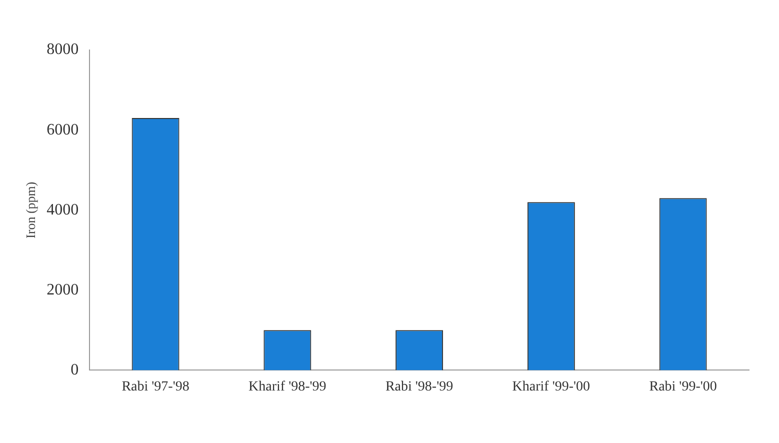  I want to click on x-tick-label: Kharif '99-'00, so click(551, 386).